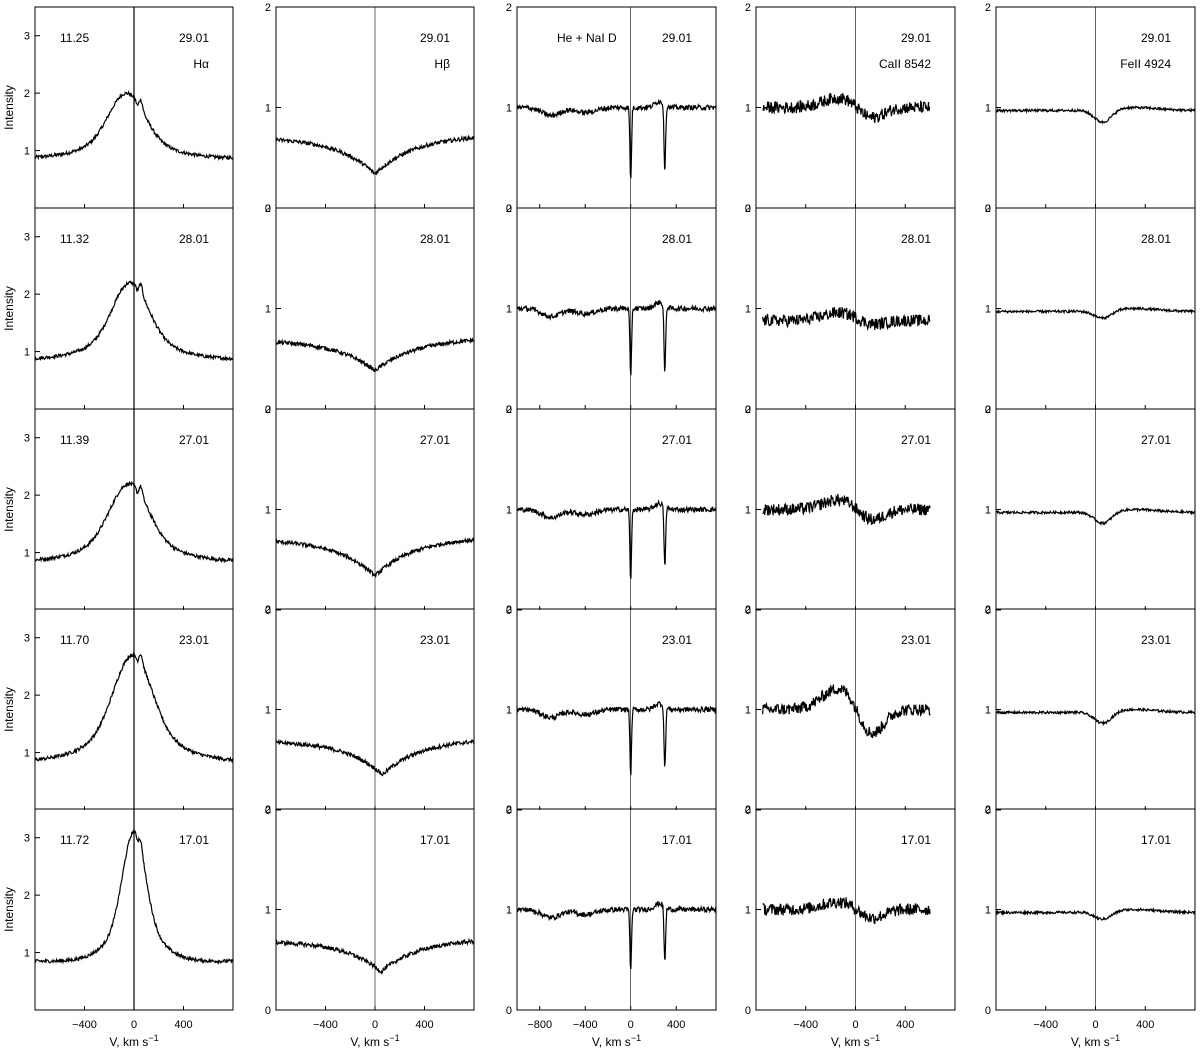 The image size is (1200, 1052). I want to click on panel-feii4924-17.01: 0 1 2 17.01, so click(1090, 910).